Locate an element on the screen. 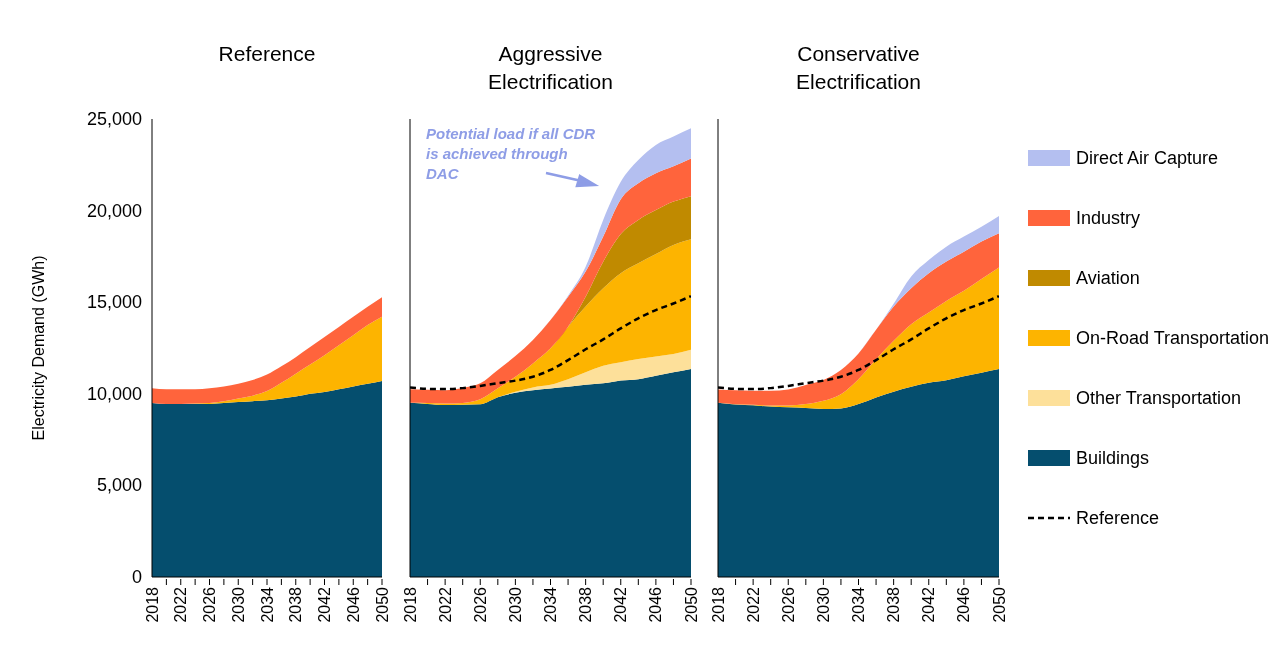 Image resolution: width=1284 pixels, height=660 pixels. chart-title: Aggressive Electrification is located at coordinates (550, 68).